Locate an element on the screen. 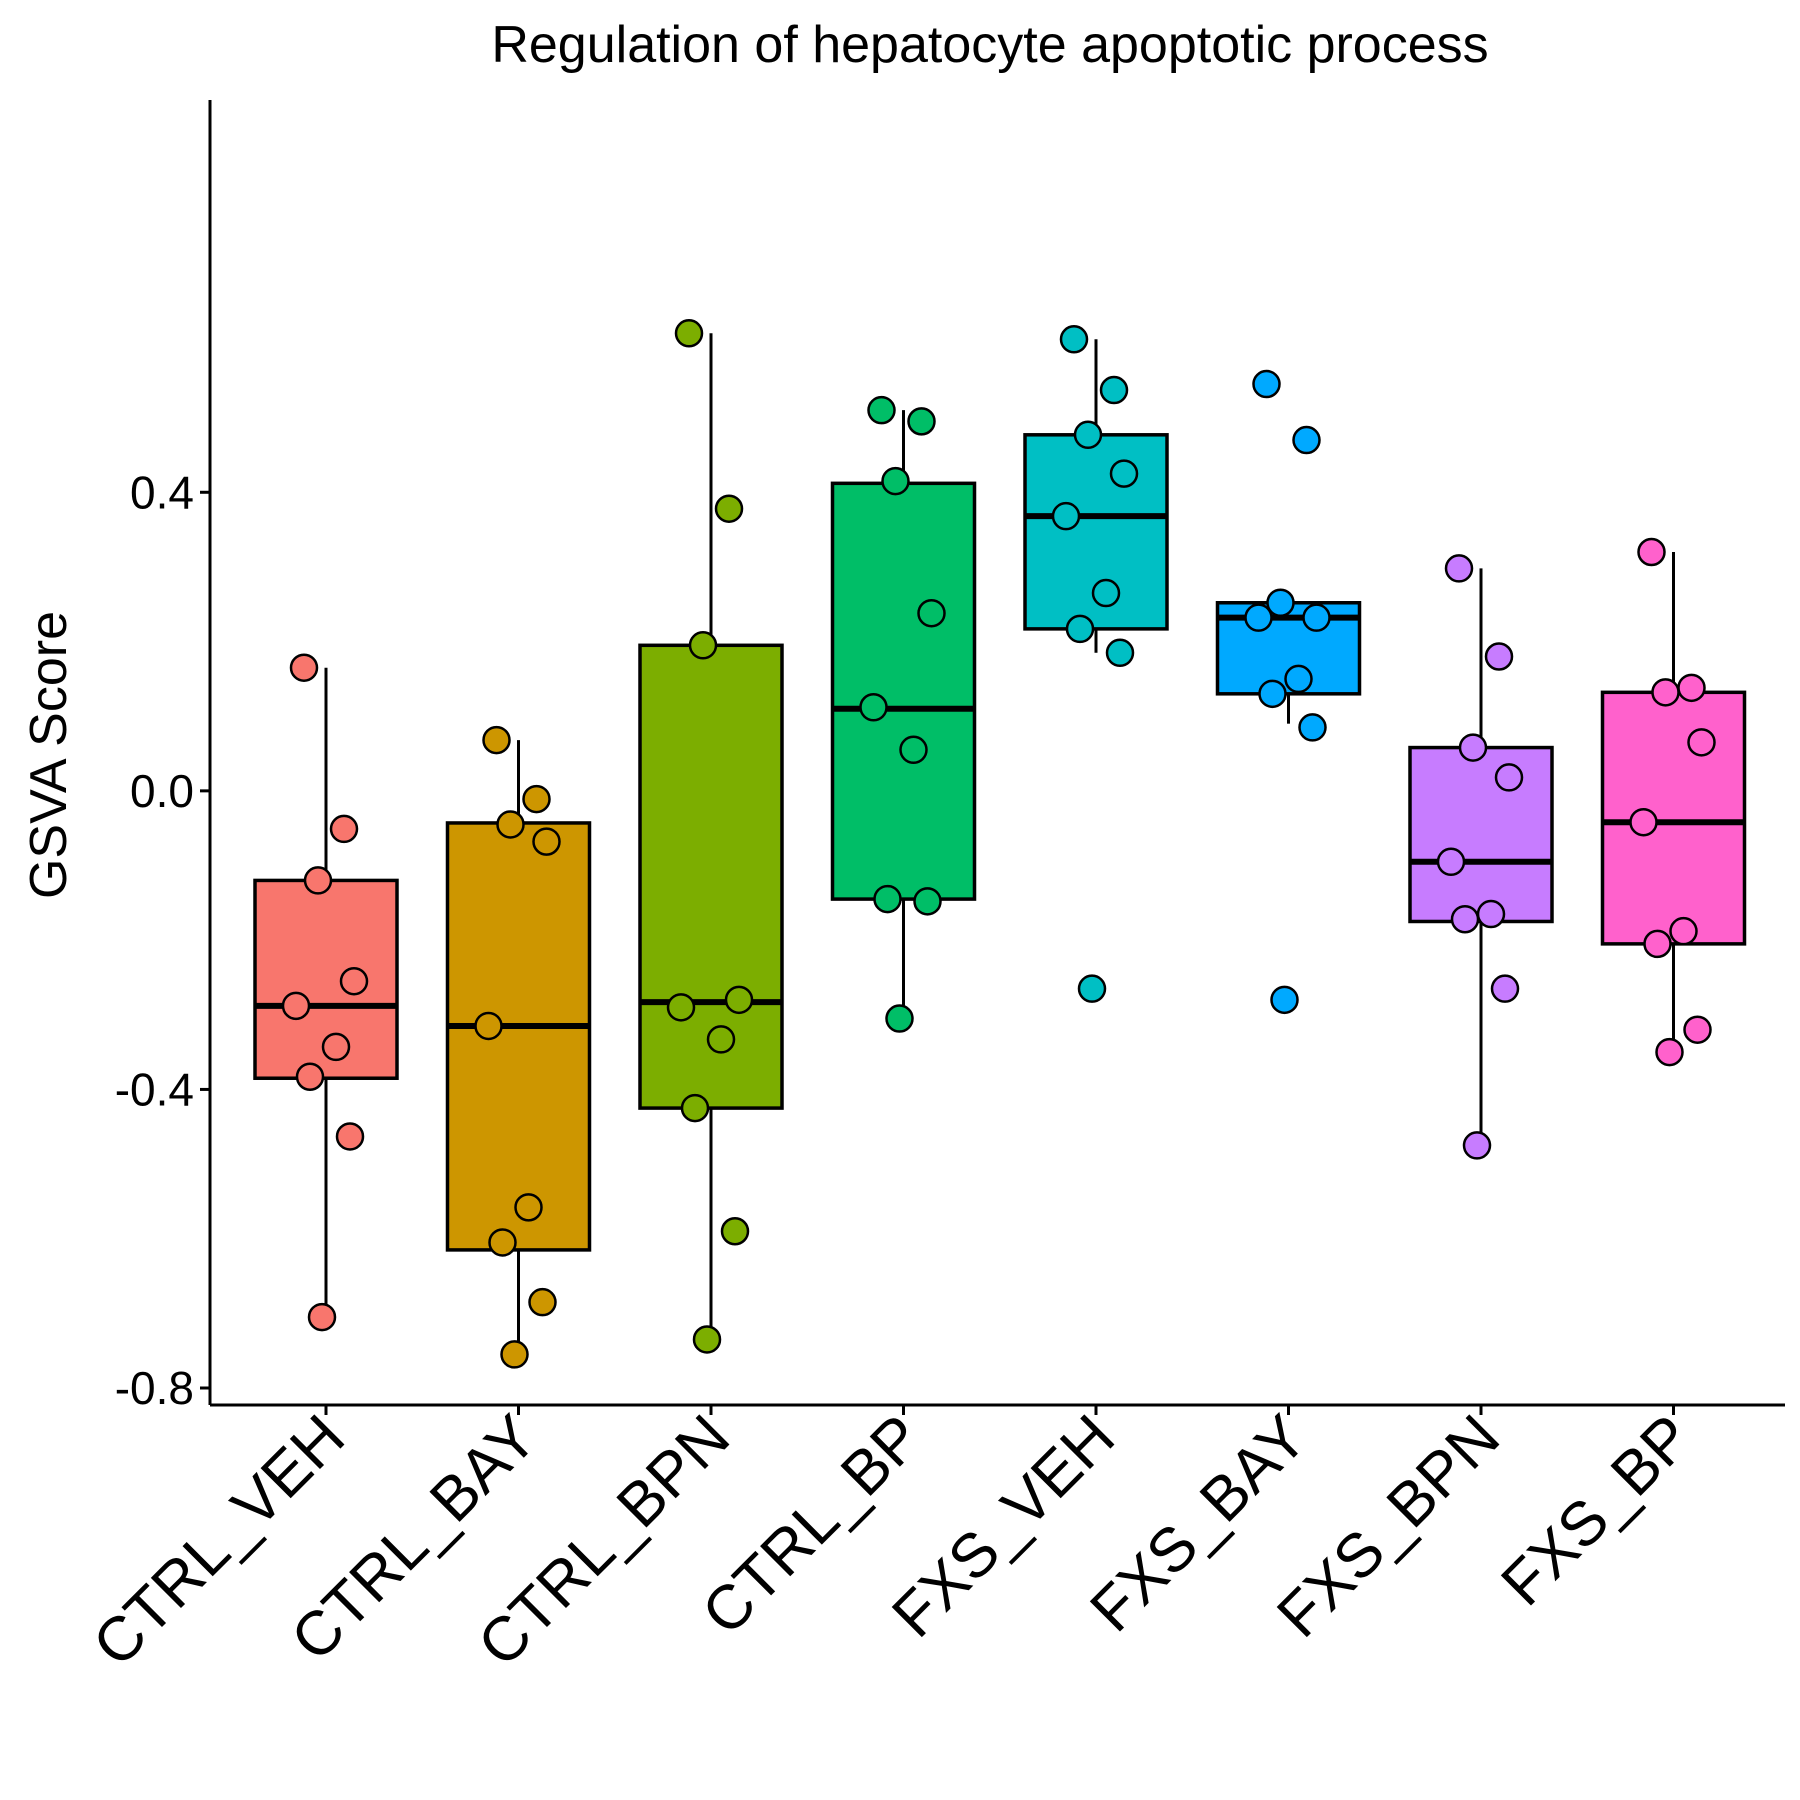  y-tick-label: -0.8 is located at coordinates (154, 1388).